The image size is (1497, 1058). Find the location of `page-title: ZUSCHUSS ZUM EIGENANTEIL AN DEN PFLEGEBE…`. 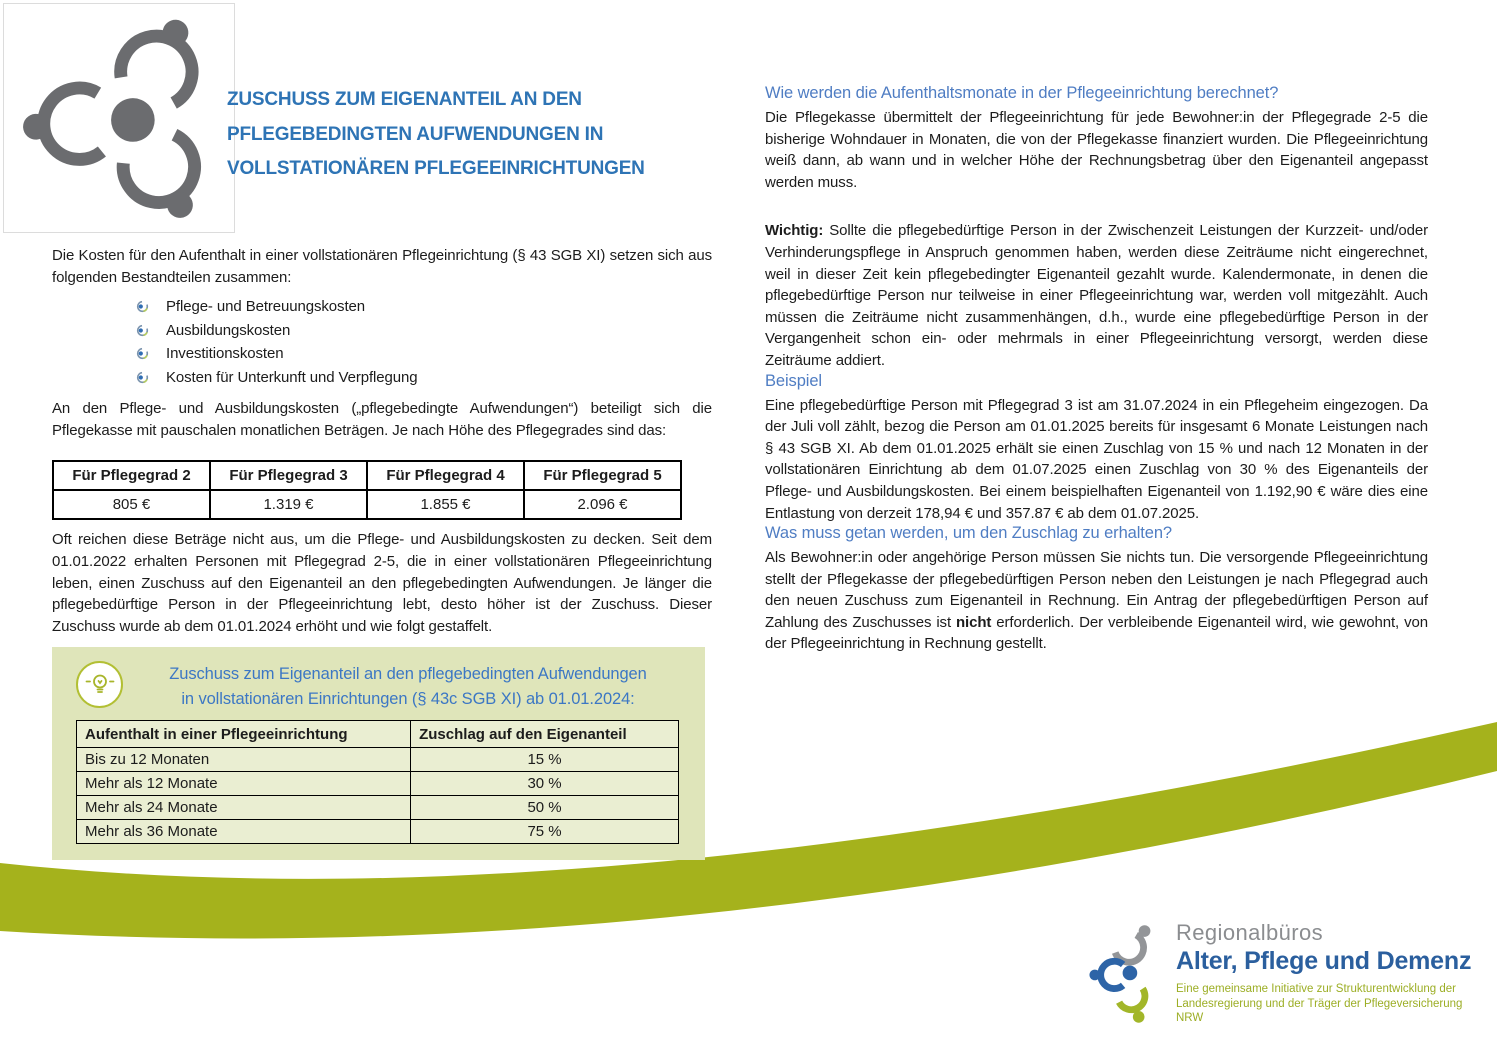

page-title: ZUSCHUSS ZUM EIGENANTEIL AN DEN PFLEGEBE… is located at coordinates (468, 135).